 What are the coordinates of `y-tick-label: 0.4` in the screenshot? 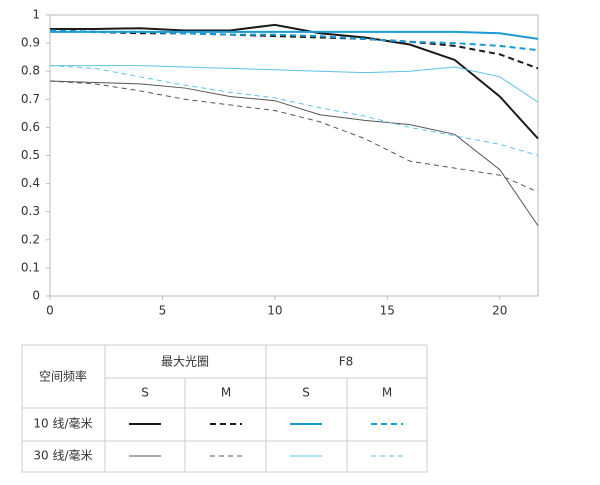 It's located at (30, 183).